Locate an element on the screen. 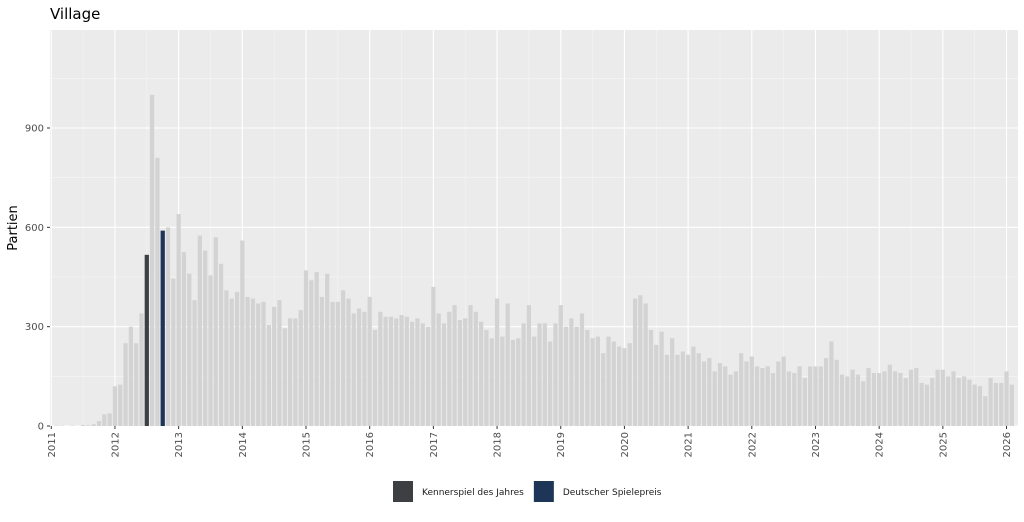  x-tick-label: 2012 is located at coordinates (115, 444).